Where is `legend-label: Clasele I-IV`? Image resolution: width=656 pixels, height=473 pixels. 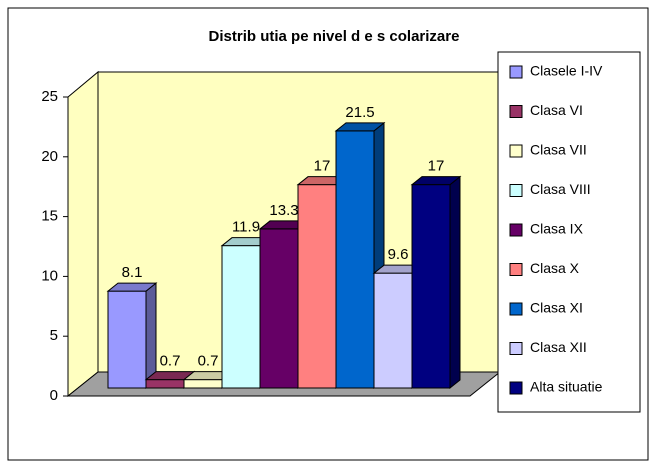
legend-label: Clasele I-IV is located at coordinates (566, 71).